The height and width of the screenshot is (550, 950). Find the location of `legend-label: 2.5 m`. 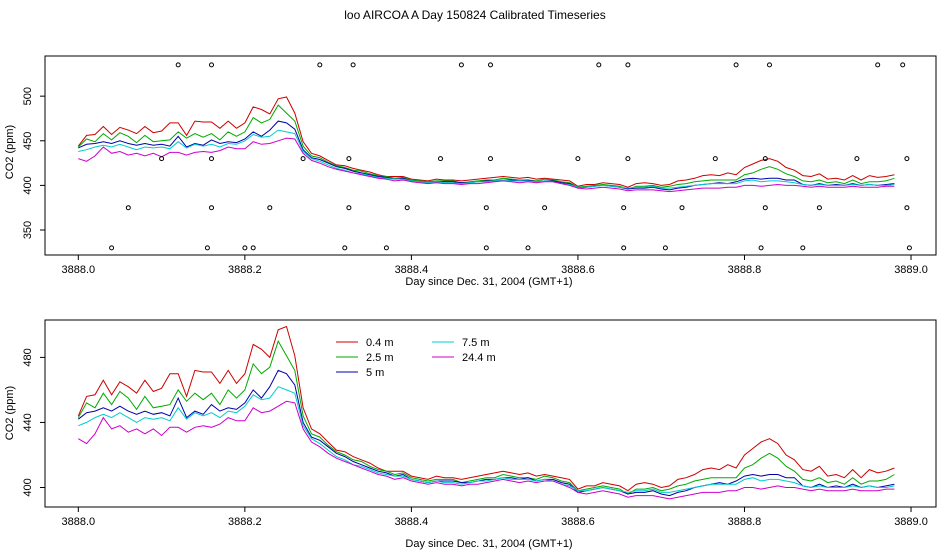

legend-label: 2.5 m is located at coordinates (380, 358).